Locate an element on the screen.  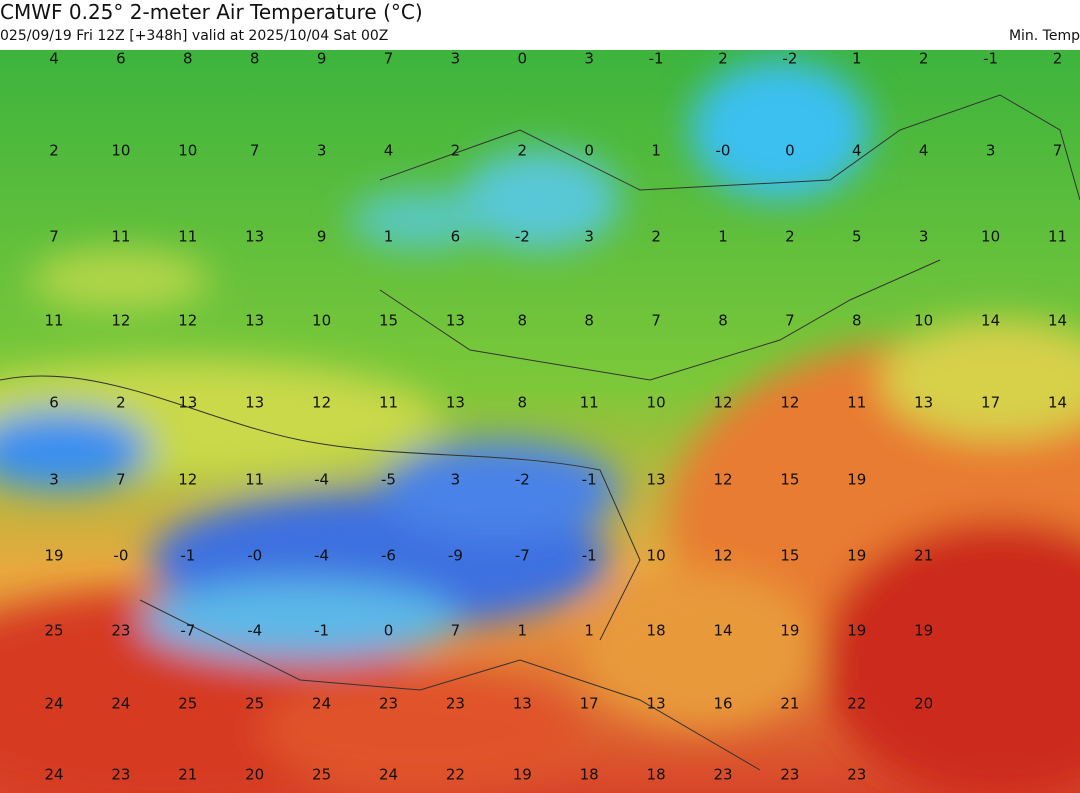
temperature-label: -2 is located at coordinates (522, 237).